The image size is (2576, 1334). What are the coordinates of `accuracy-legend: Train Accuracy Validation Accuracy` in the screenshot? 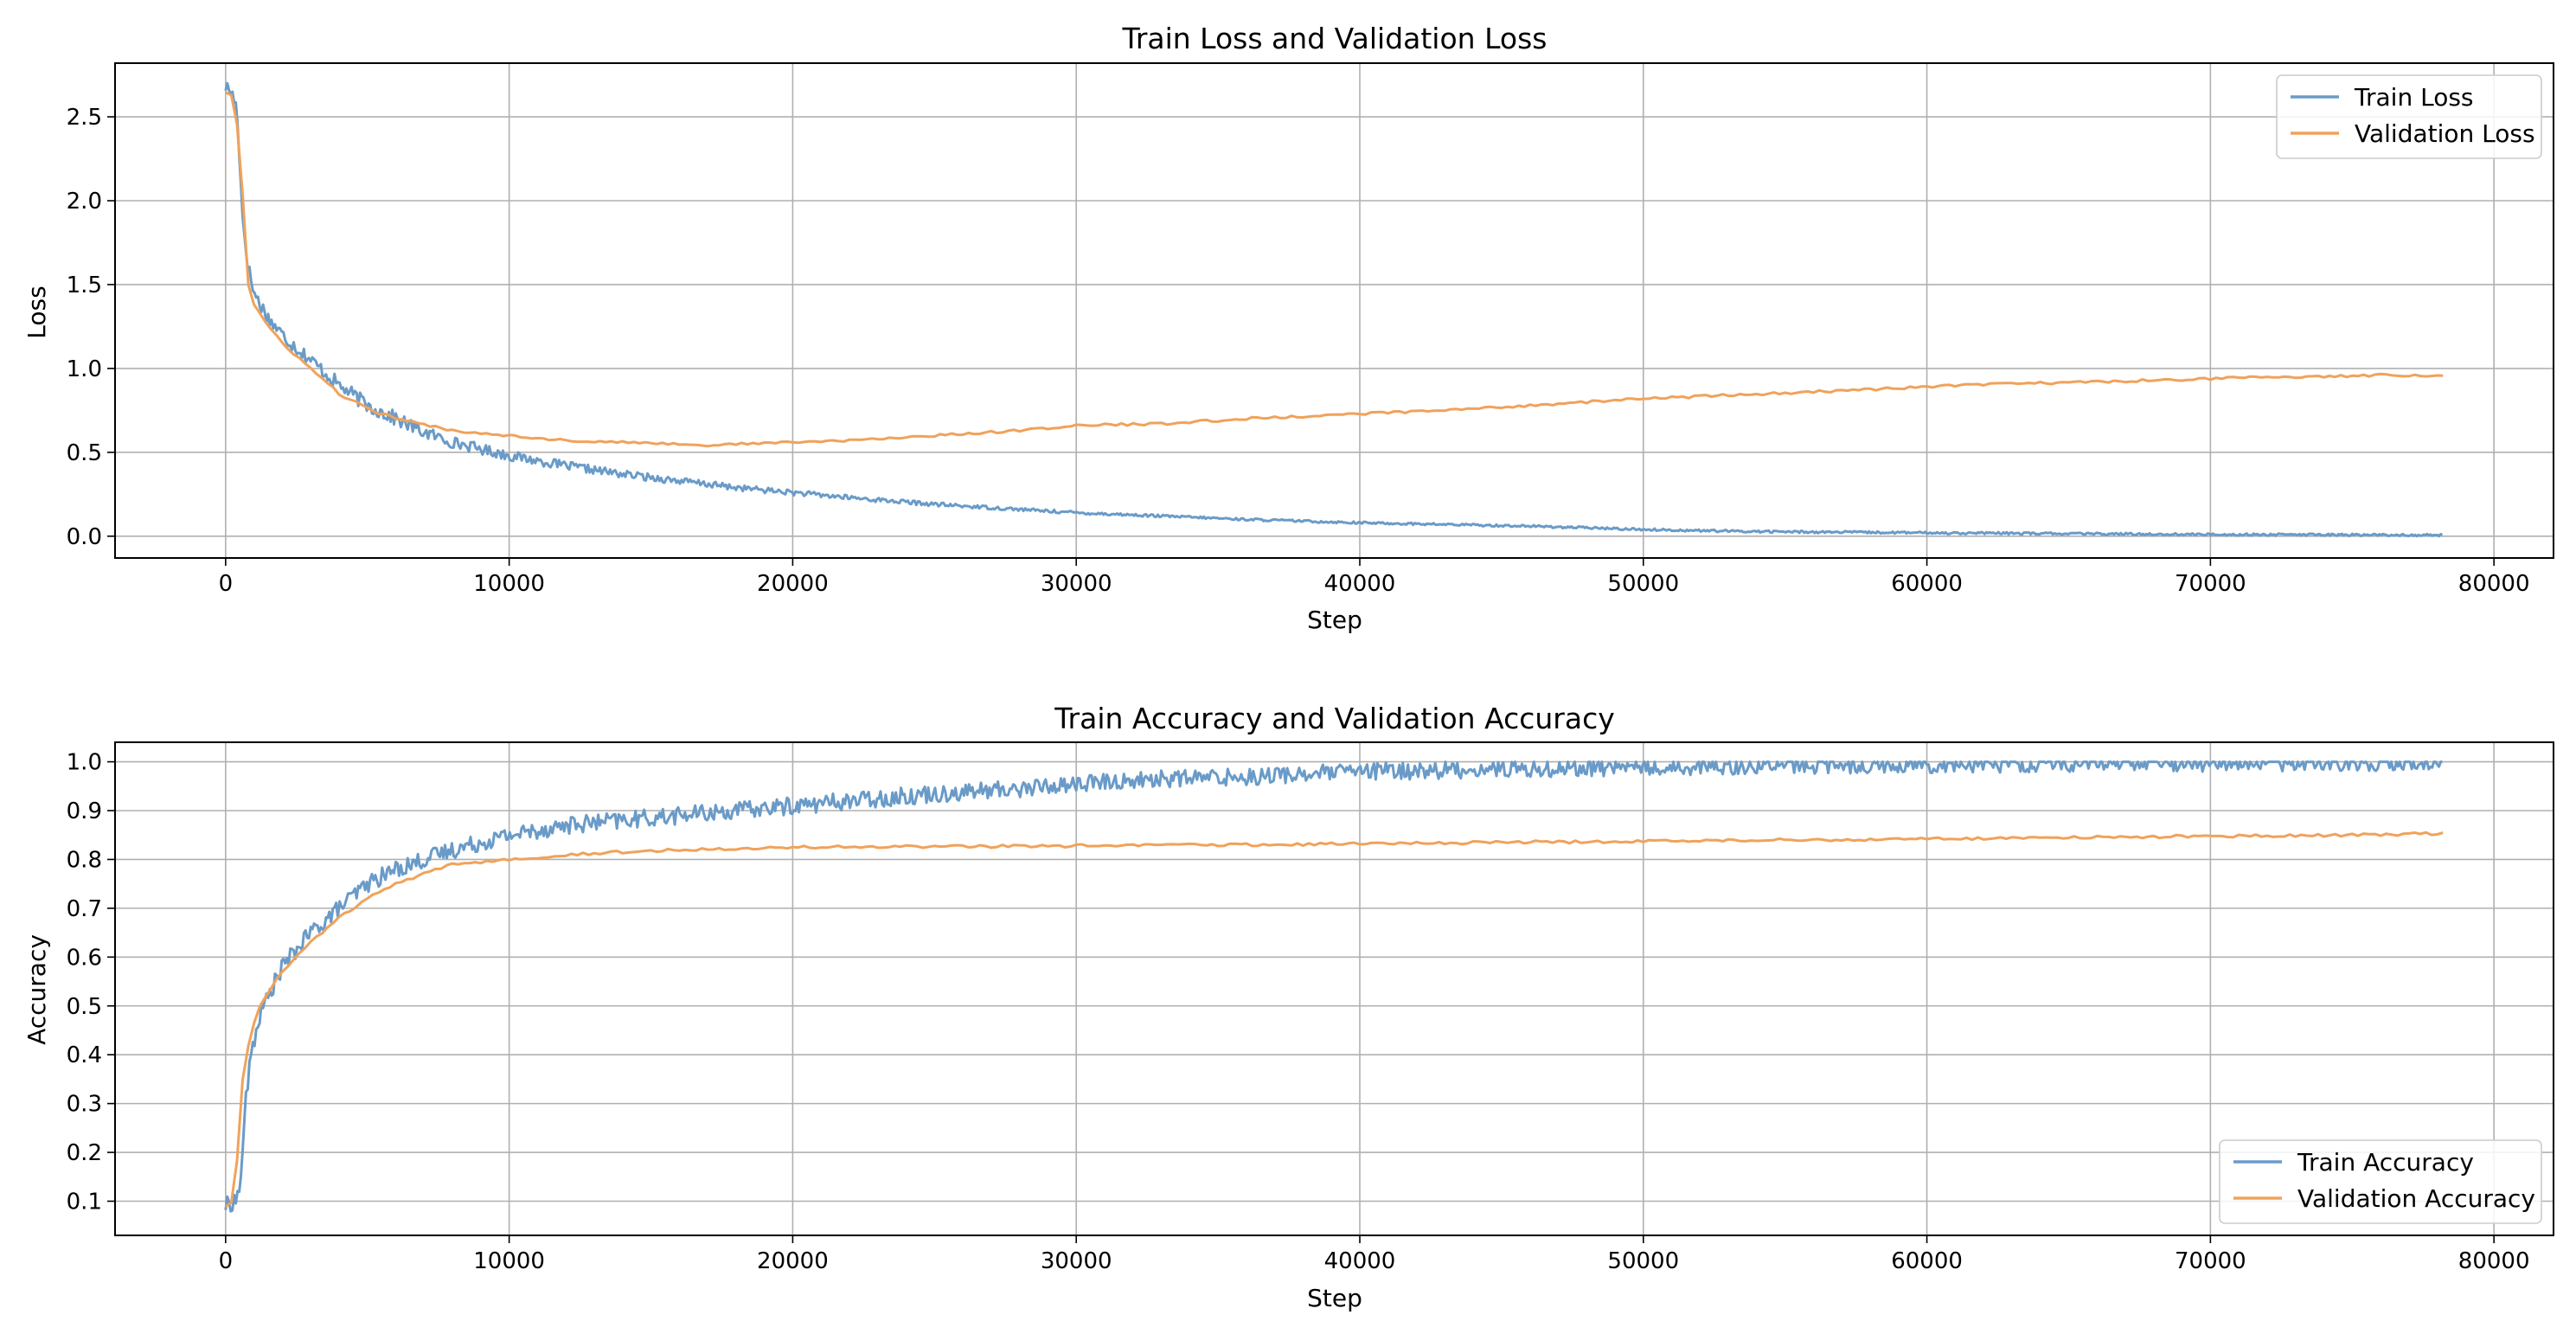 It's located at (2380, 1181).